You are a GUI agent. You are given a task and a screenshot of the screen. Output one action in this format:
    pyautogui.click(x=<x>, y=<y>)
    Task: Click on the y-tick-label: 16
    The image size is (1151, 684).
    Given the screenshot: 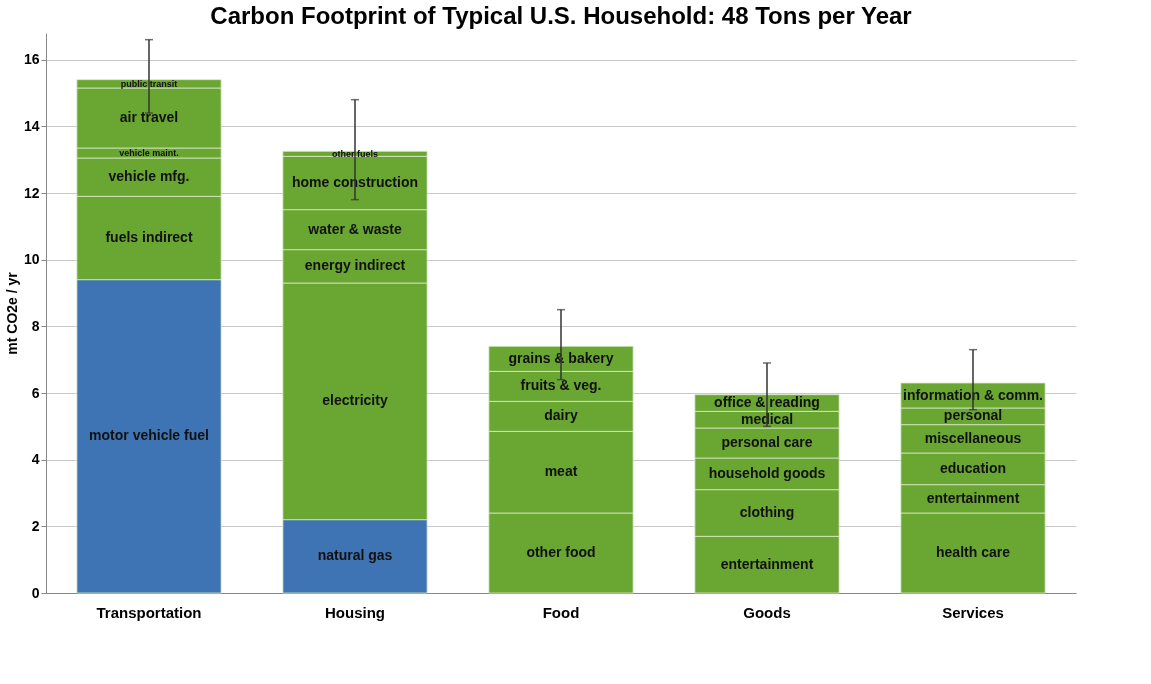 What is the action you would take?
    pyautogui.click(x=31, y=59)
    